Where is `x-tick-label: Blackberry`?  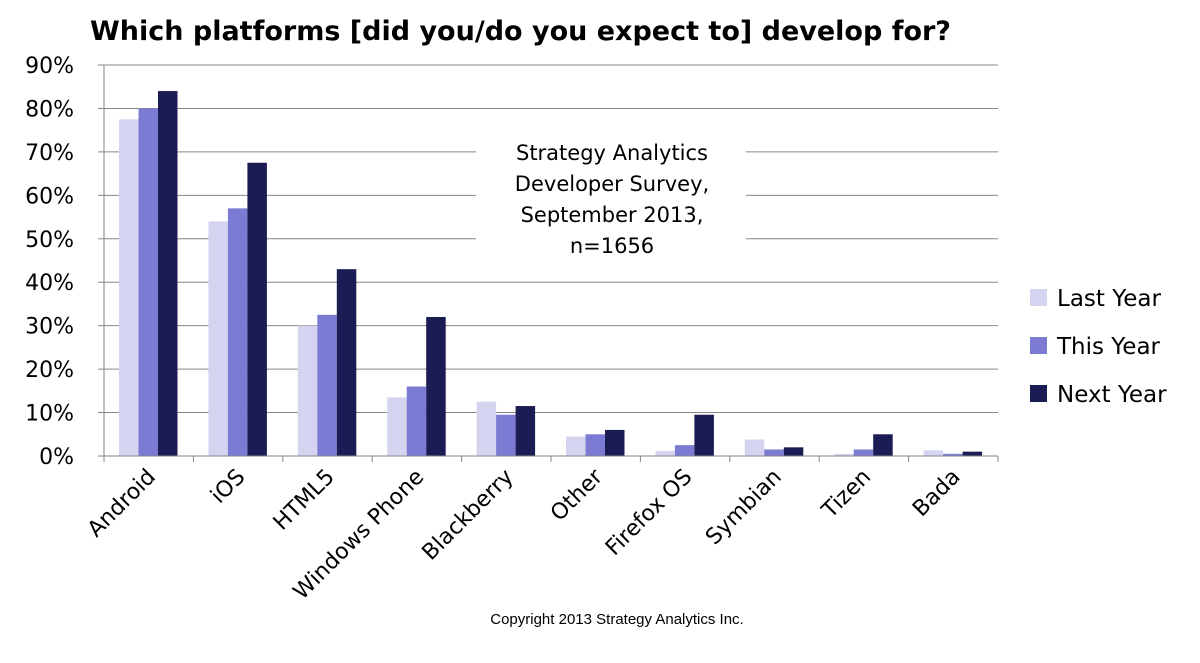
x-tick-label: Blackberry is located at coordinates (468, 515).